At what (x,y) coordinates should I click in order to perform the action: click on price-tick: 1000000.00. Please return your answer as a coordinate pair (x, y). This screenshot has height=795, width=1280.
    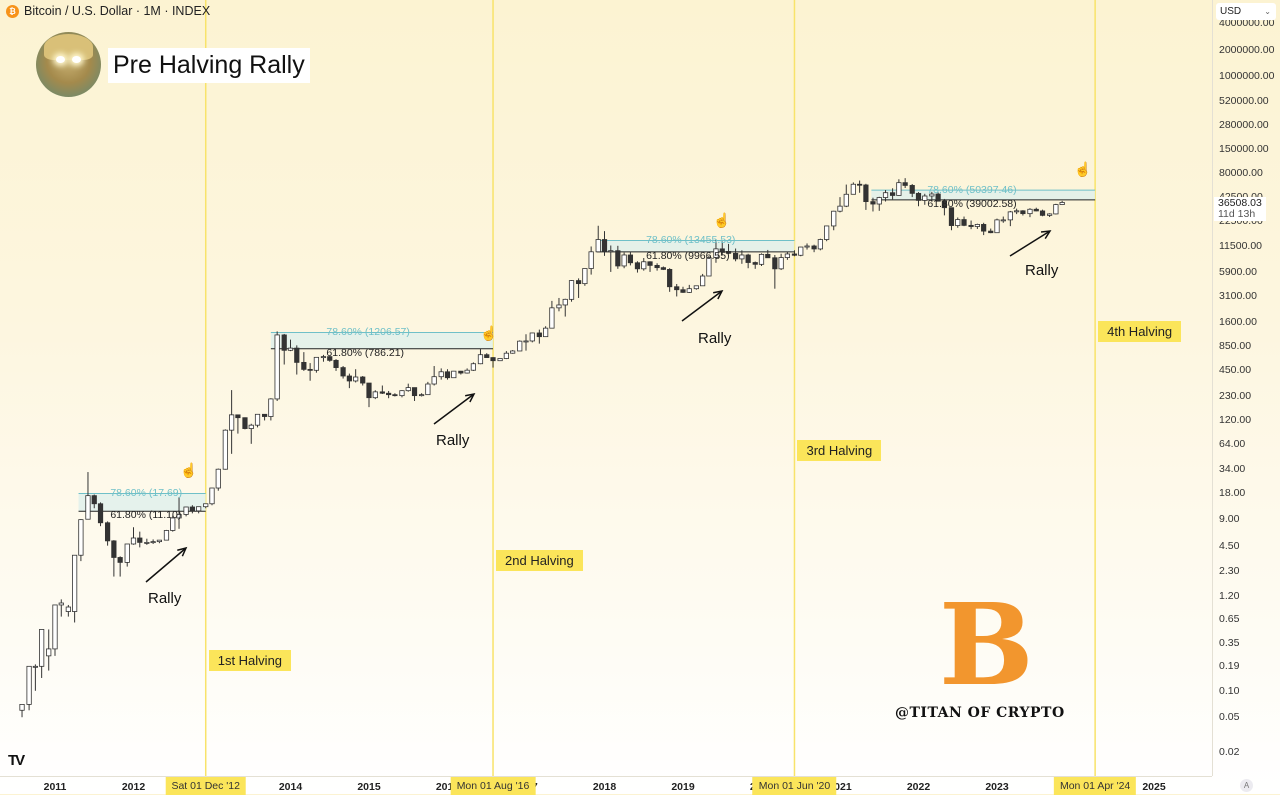
    Looking at the image, I should click on (1247, 76).